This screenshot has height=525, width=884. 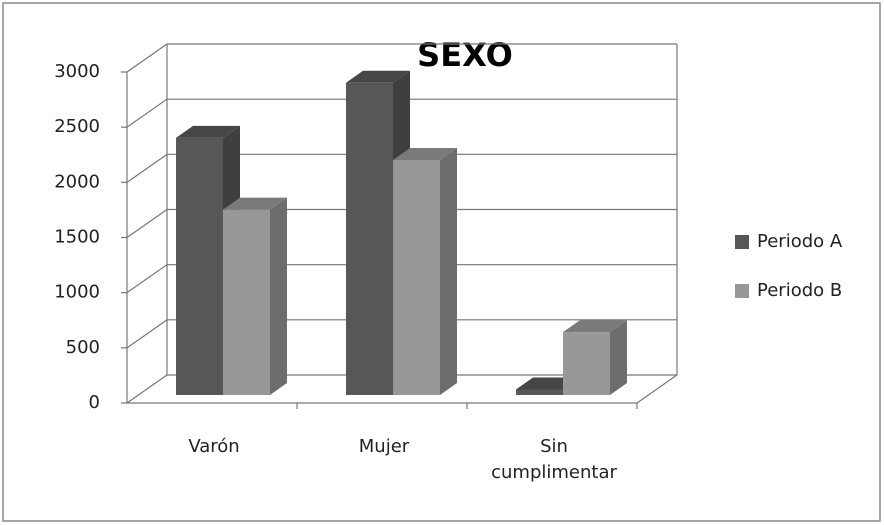 I want to click on x-tick-label: Varón, so click(x=213, y=446).